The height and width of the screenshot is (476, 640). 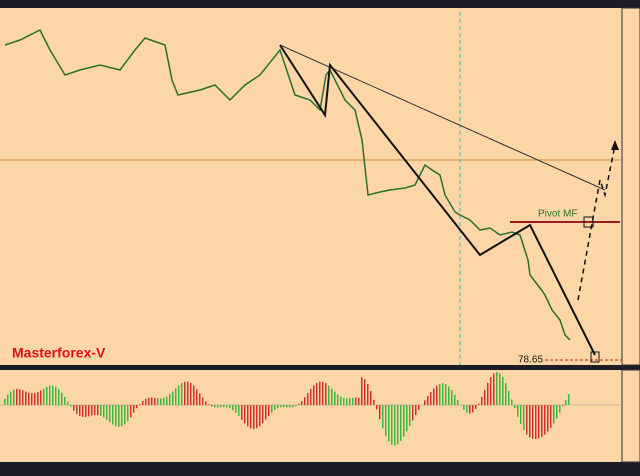 What do you see at coordinates (596, 222) in the screenshot?
I see `forecast-arrow` at bounding box center [596, 222].